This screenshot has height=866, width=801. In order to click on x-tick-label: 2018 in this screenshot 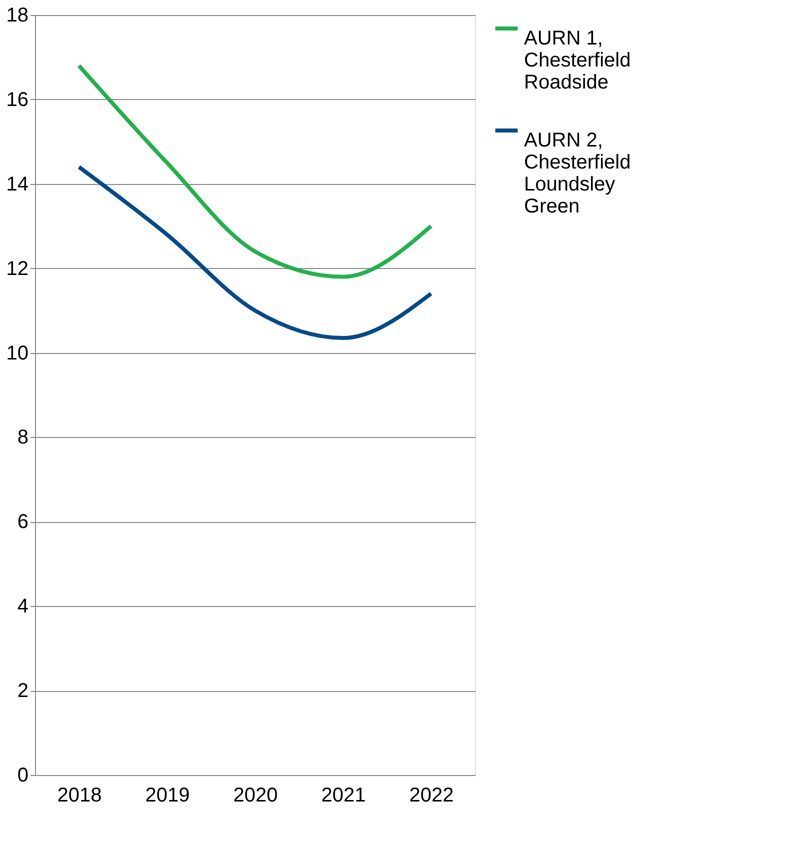, I will do `click(79, 795)`.